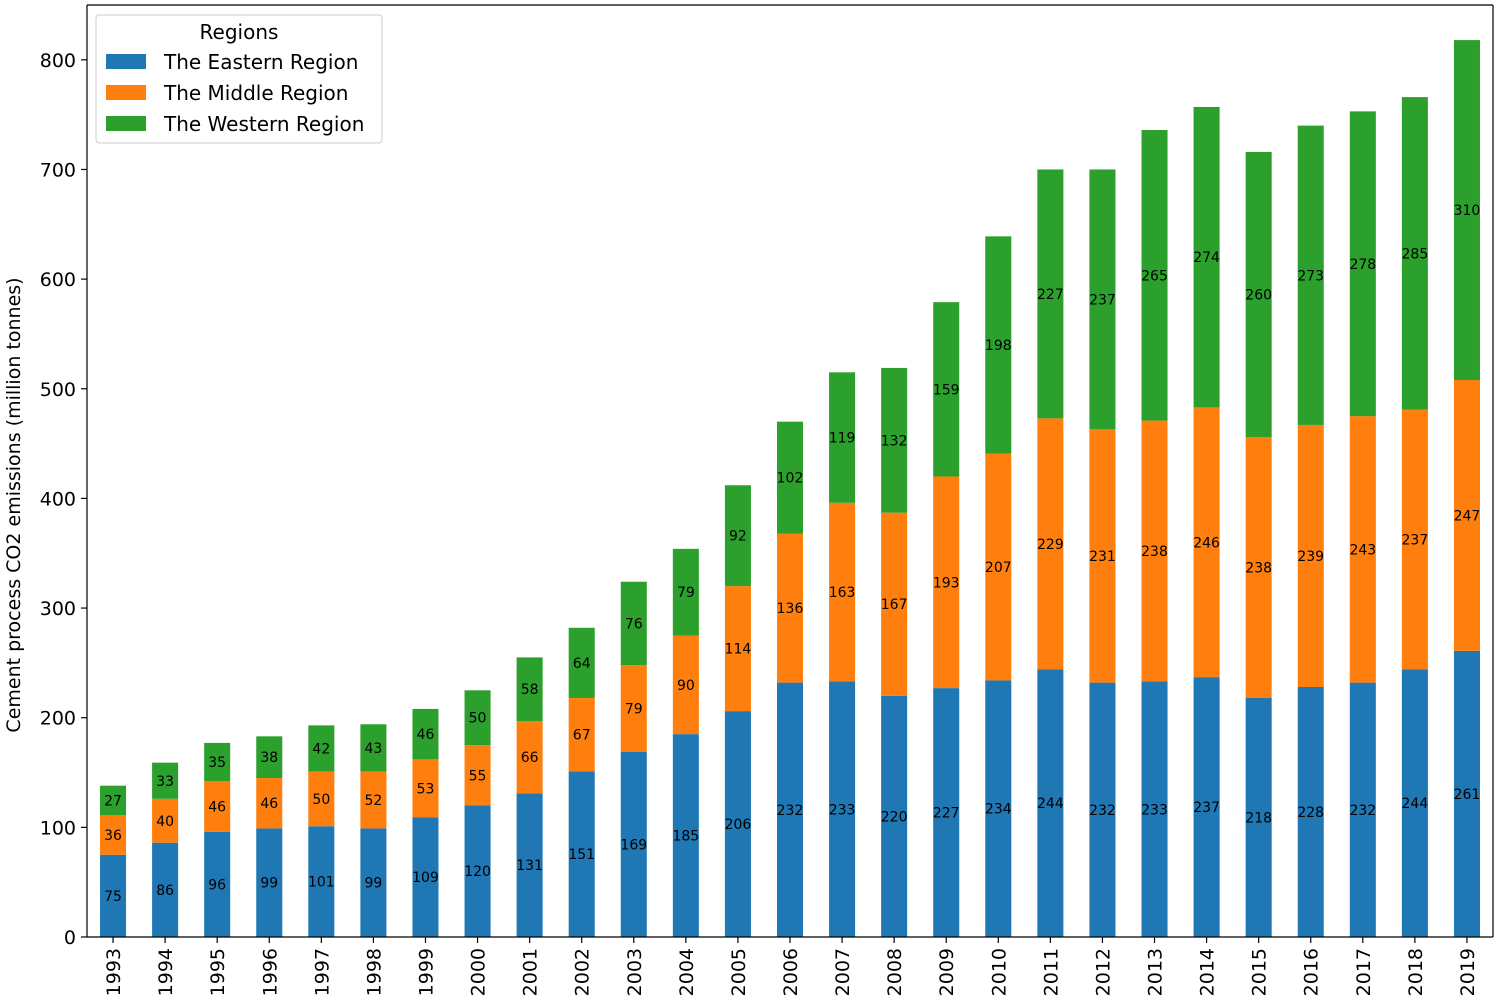  I want to click on x-tick-label-2002: 2002, so click(583, 972).